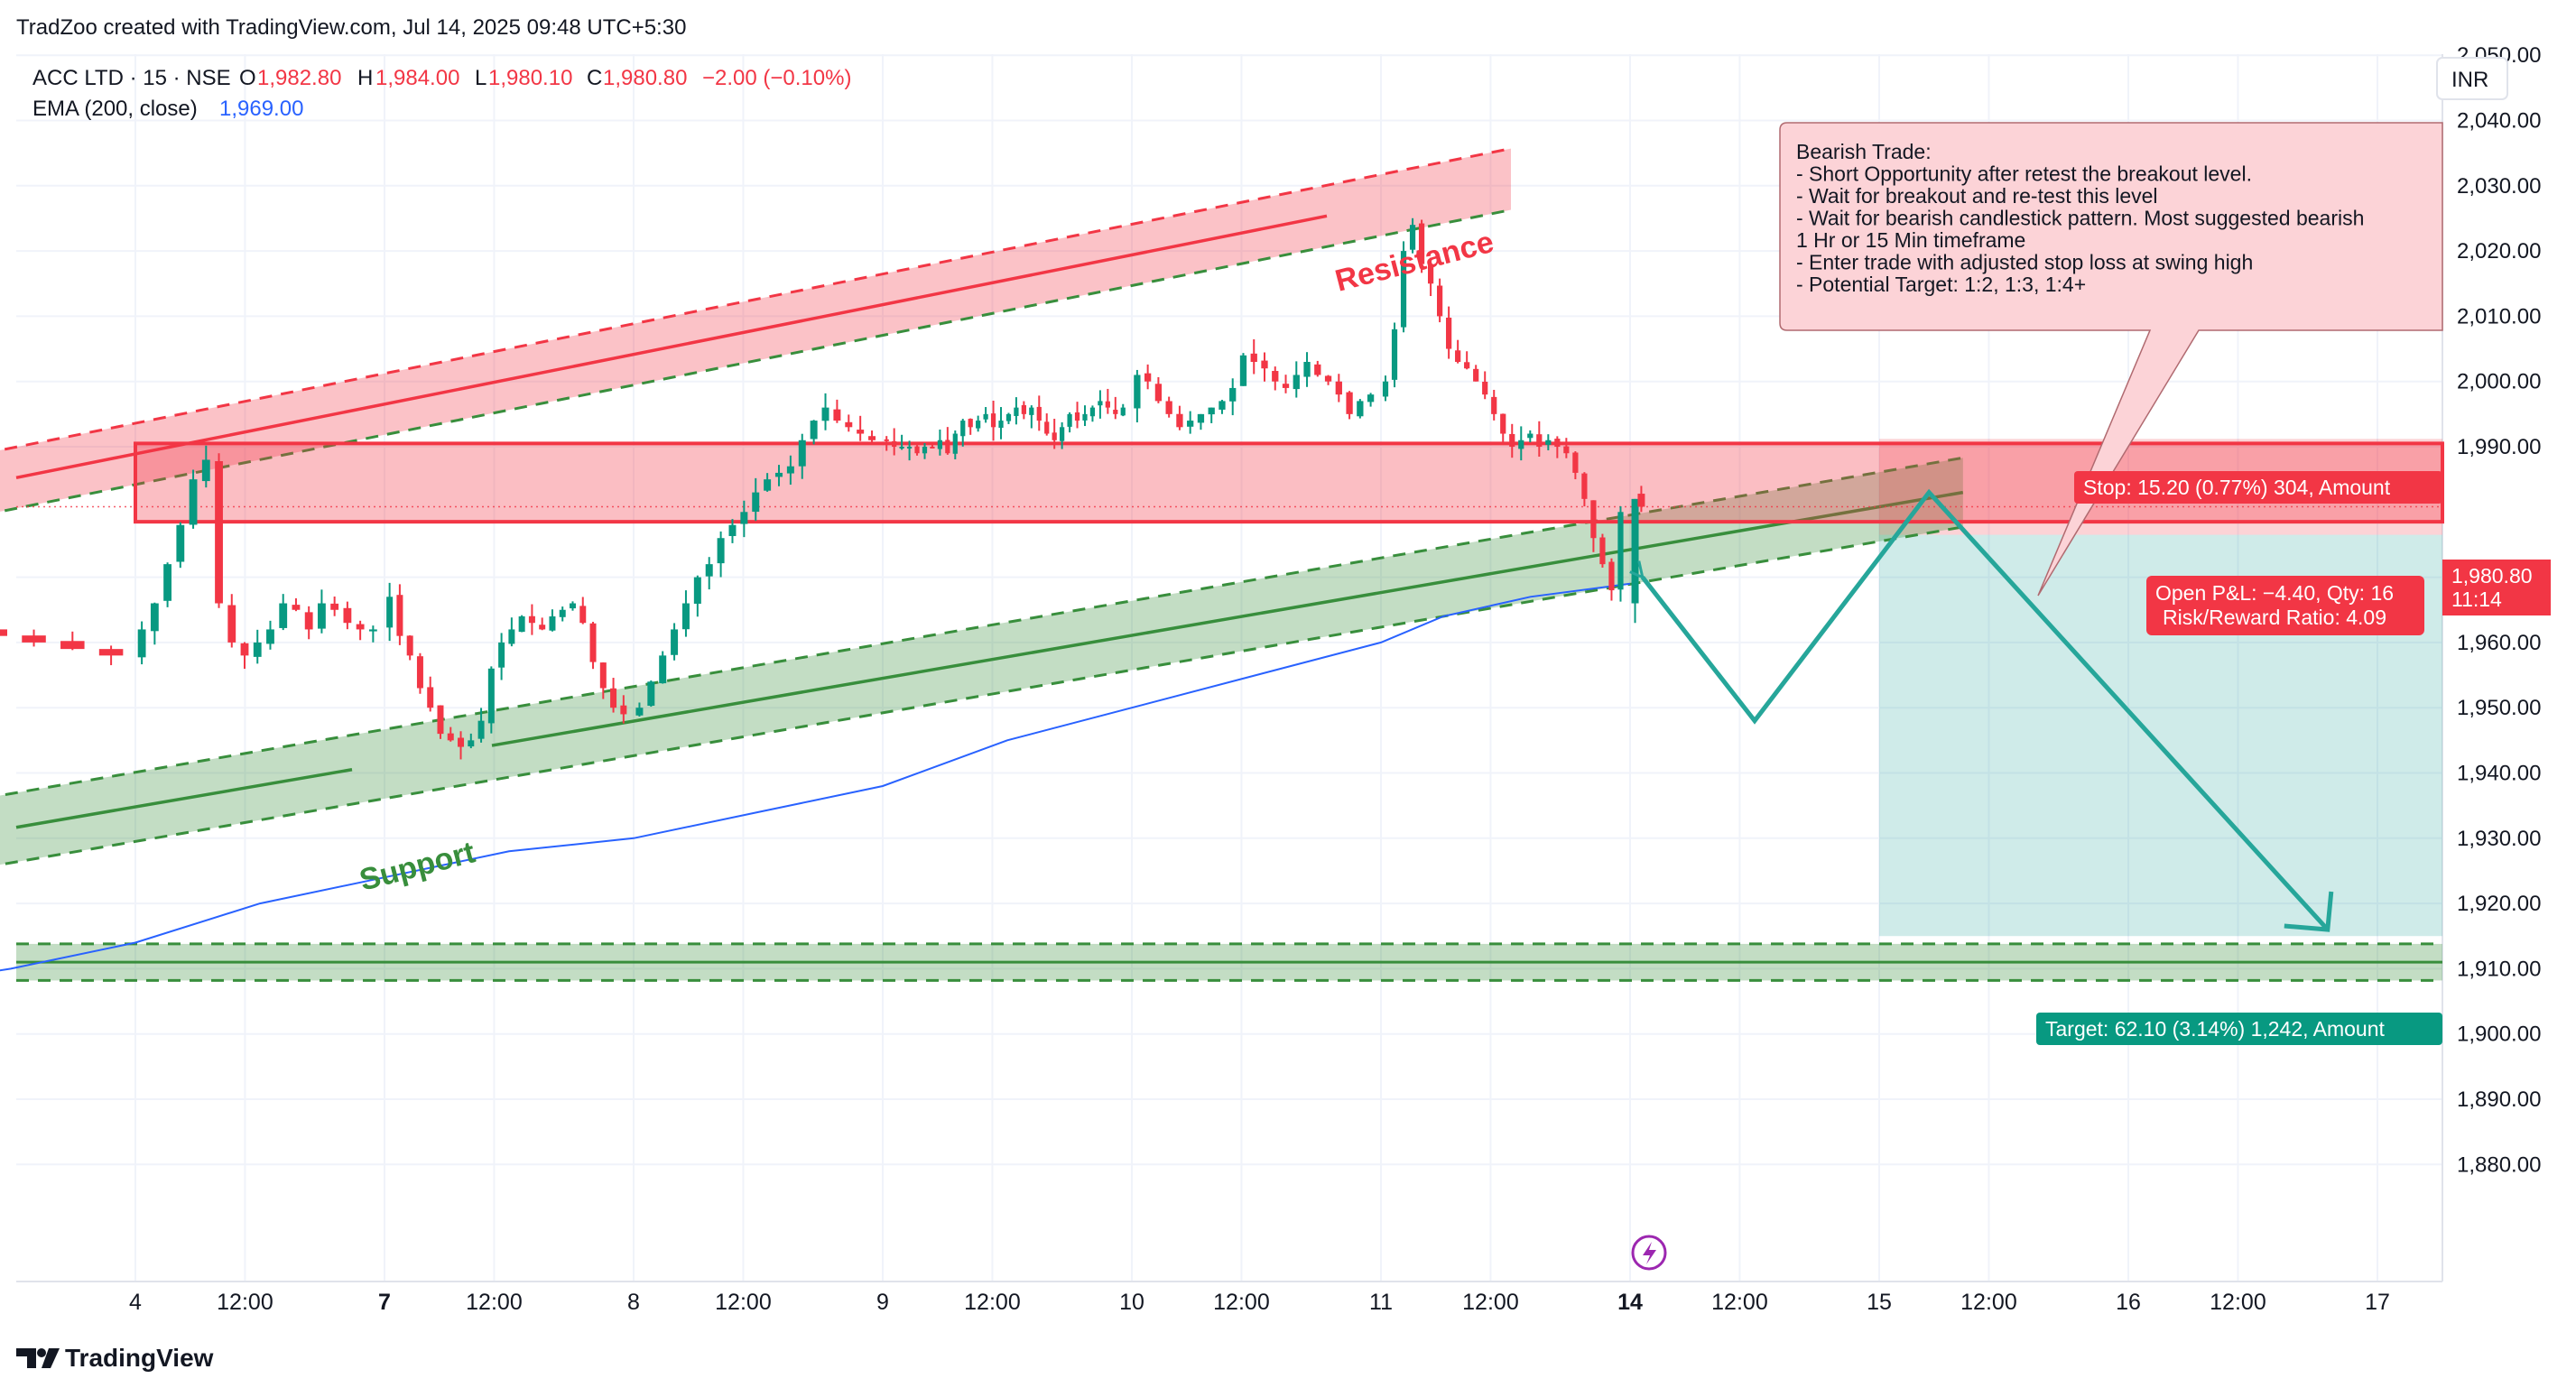  Describe the element at coordinates (1227, 618) in the screenshot. I see `support-mid` at that location.